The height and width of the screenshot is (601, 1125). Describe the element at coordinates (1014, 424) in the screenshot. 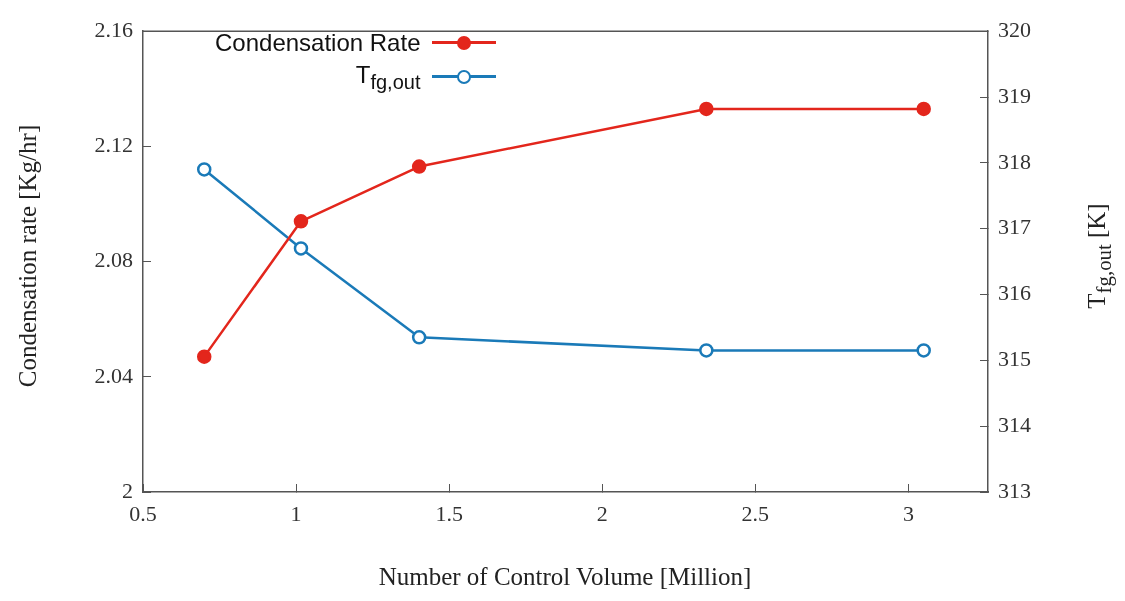

I see `y2-tick-label: 314` at that location.